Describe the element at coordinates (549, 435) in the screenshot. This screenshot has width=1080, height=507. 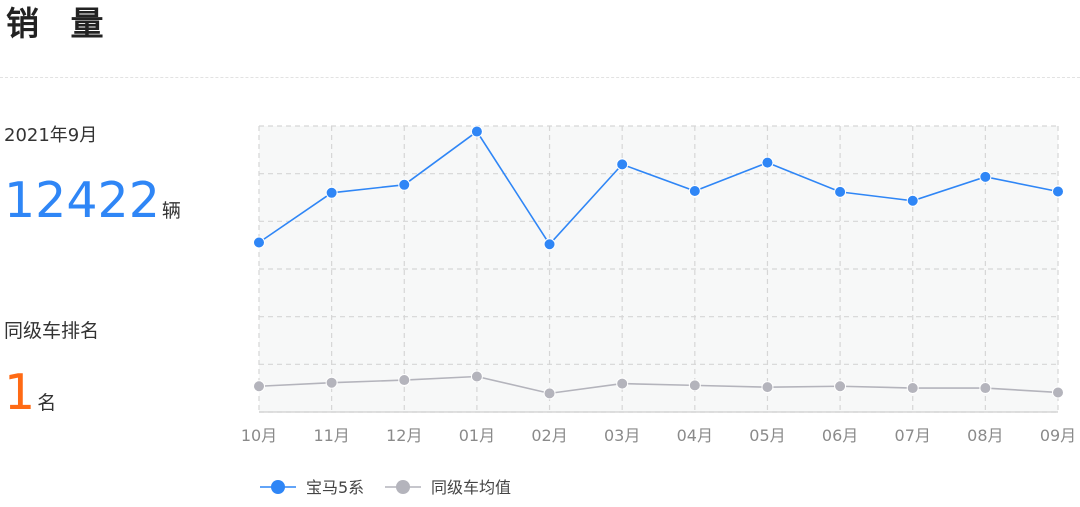
I see `x-tick-label: 02月` at that location.